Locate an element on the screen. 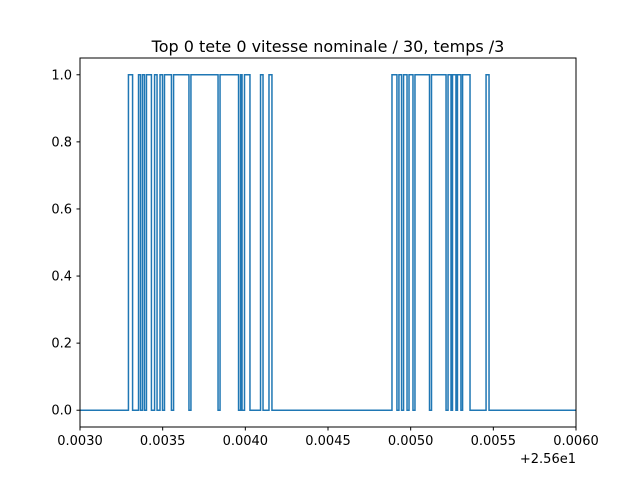 The width and height of the screenshot is (640, 480). y-tick-label: 0.8 is located at coordinates (61, 142).